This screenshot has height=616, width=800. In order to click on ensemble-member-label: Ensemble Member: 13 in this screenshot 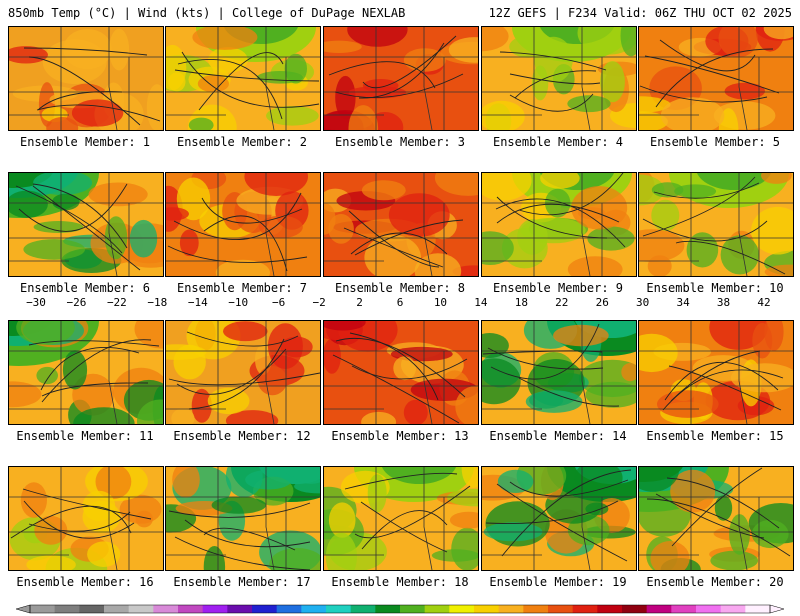, I will do `click(400, 436)`.